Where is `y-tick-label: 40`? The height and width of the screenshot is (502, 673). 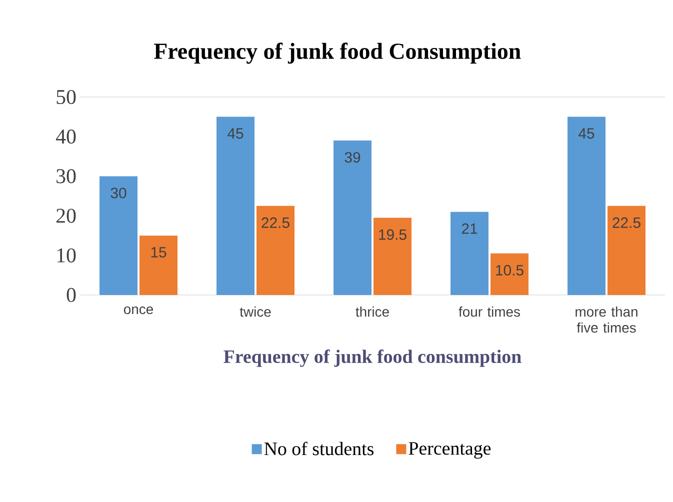 y-tick-label: 40 is located at coordinates (66, 137).